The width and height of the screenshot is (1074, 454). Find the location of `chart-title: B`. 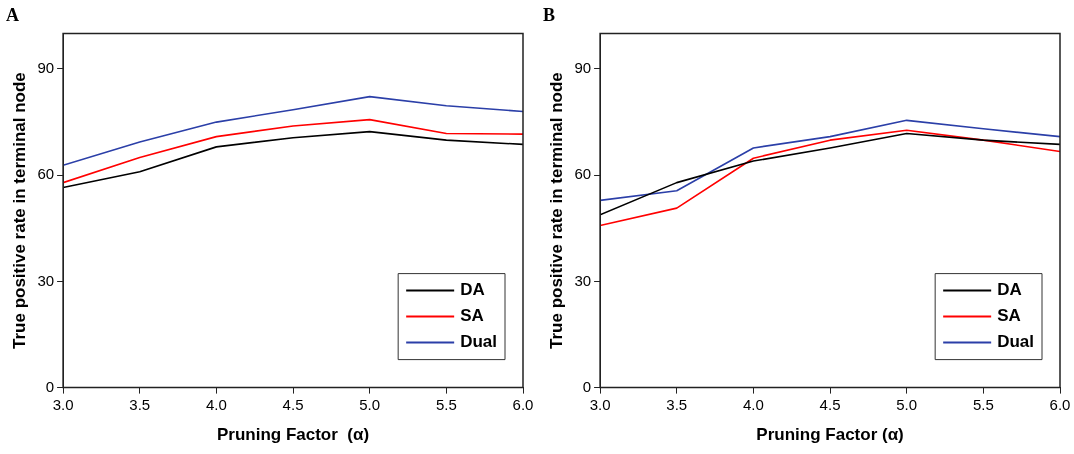

chart-title: B is located at coordinates (549, 15).